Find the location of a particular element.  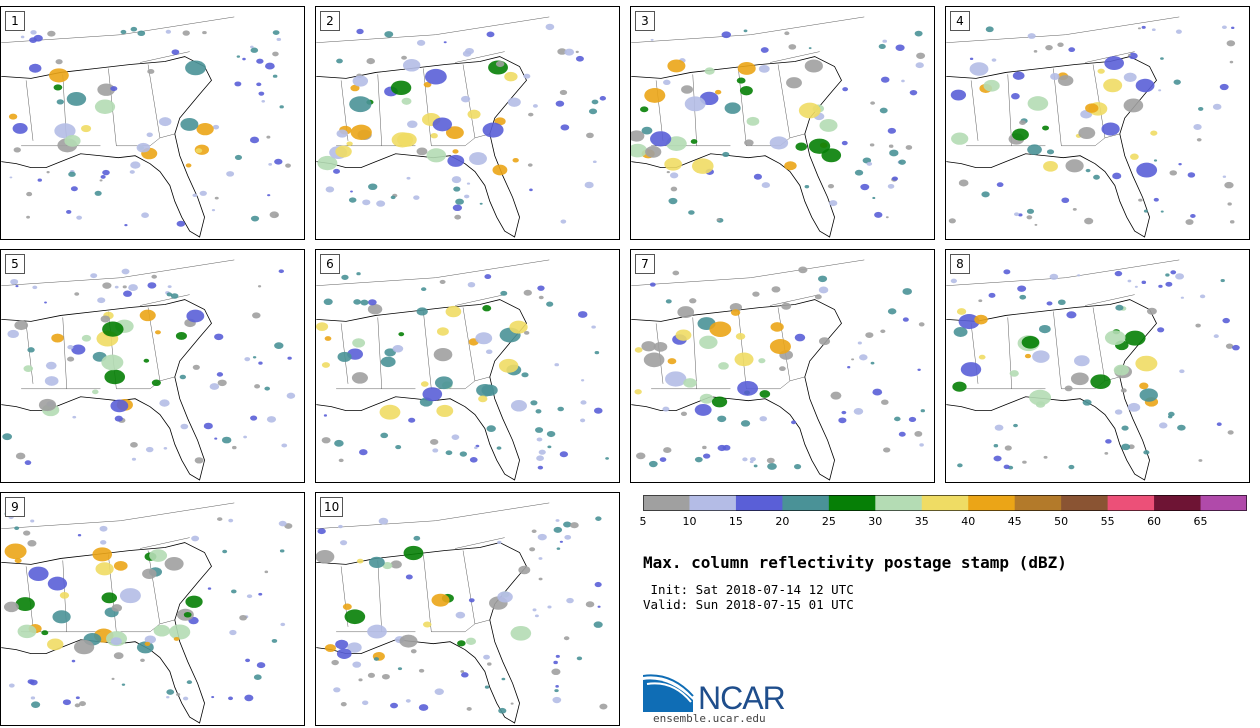

panel-label: 6 is located at coordinates (330, 264).